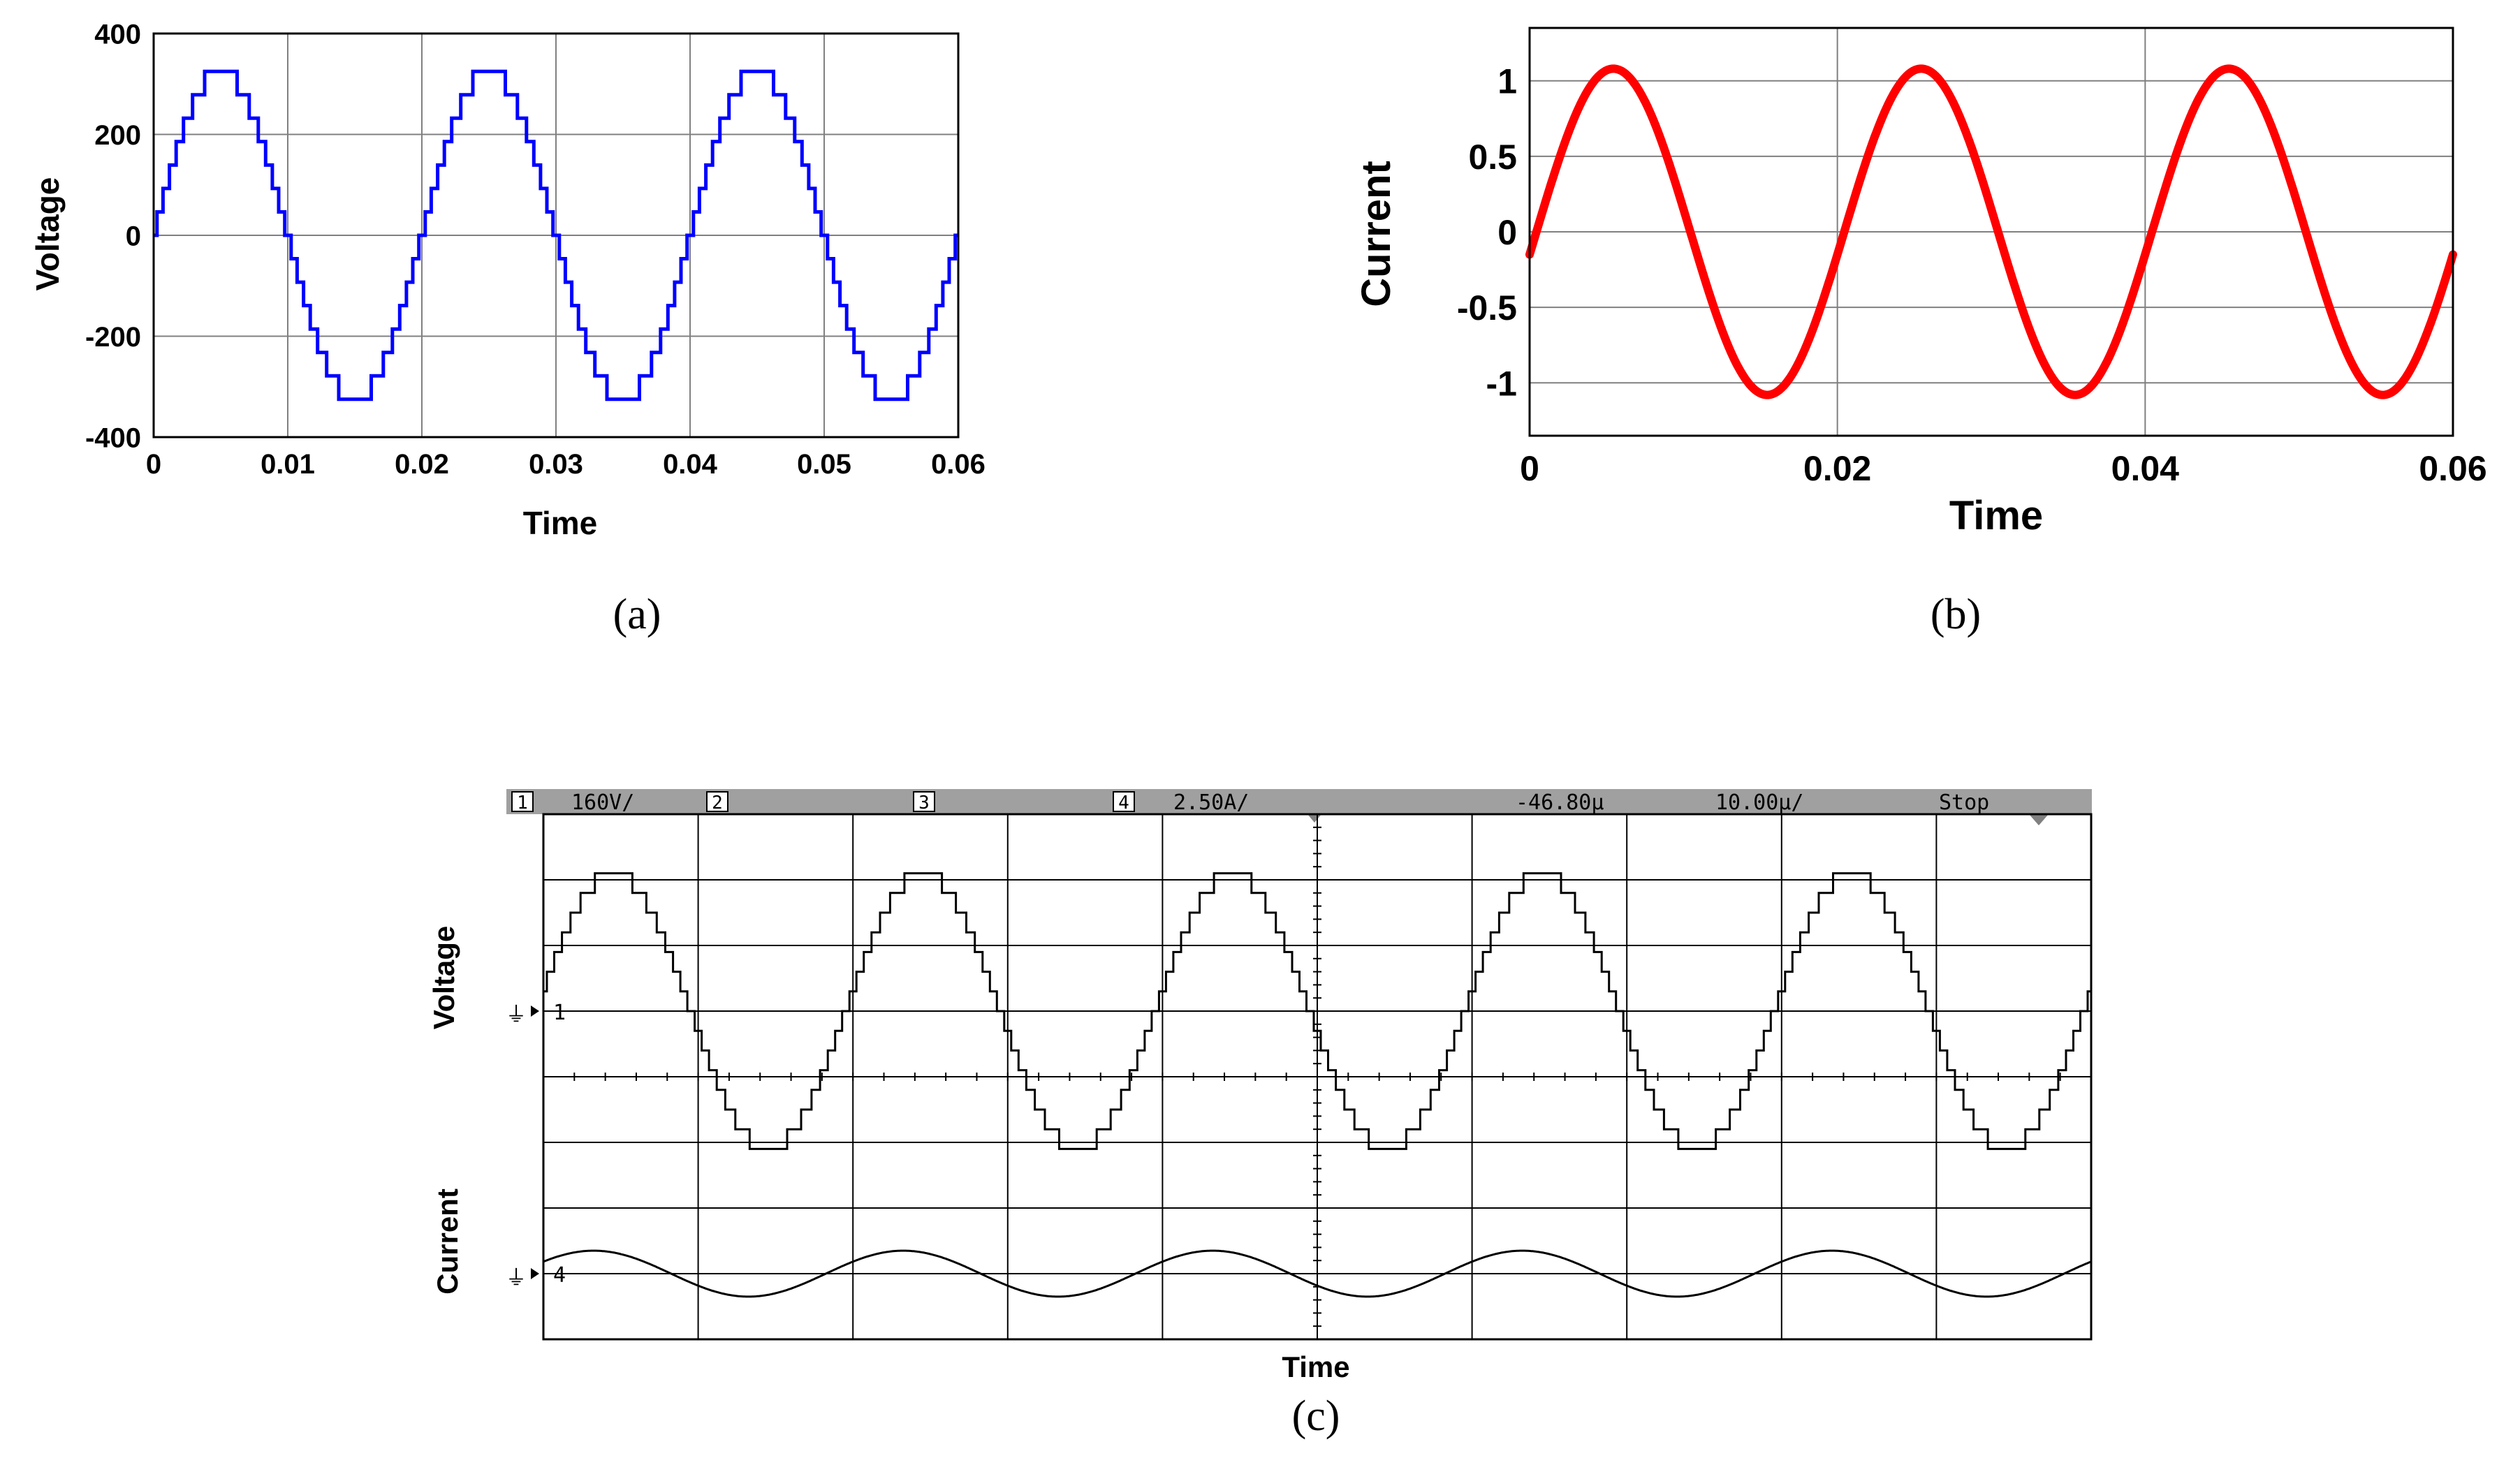 The image size is (2520, 1458). Describe the element at coordinates (113, 337) in the screenshot. I see `a-y-tick-label: -200` at that location.